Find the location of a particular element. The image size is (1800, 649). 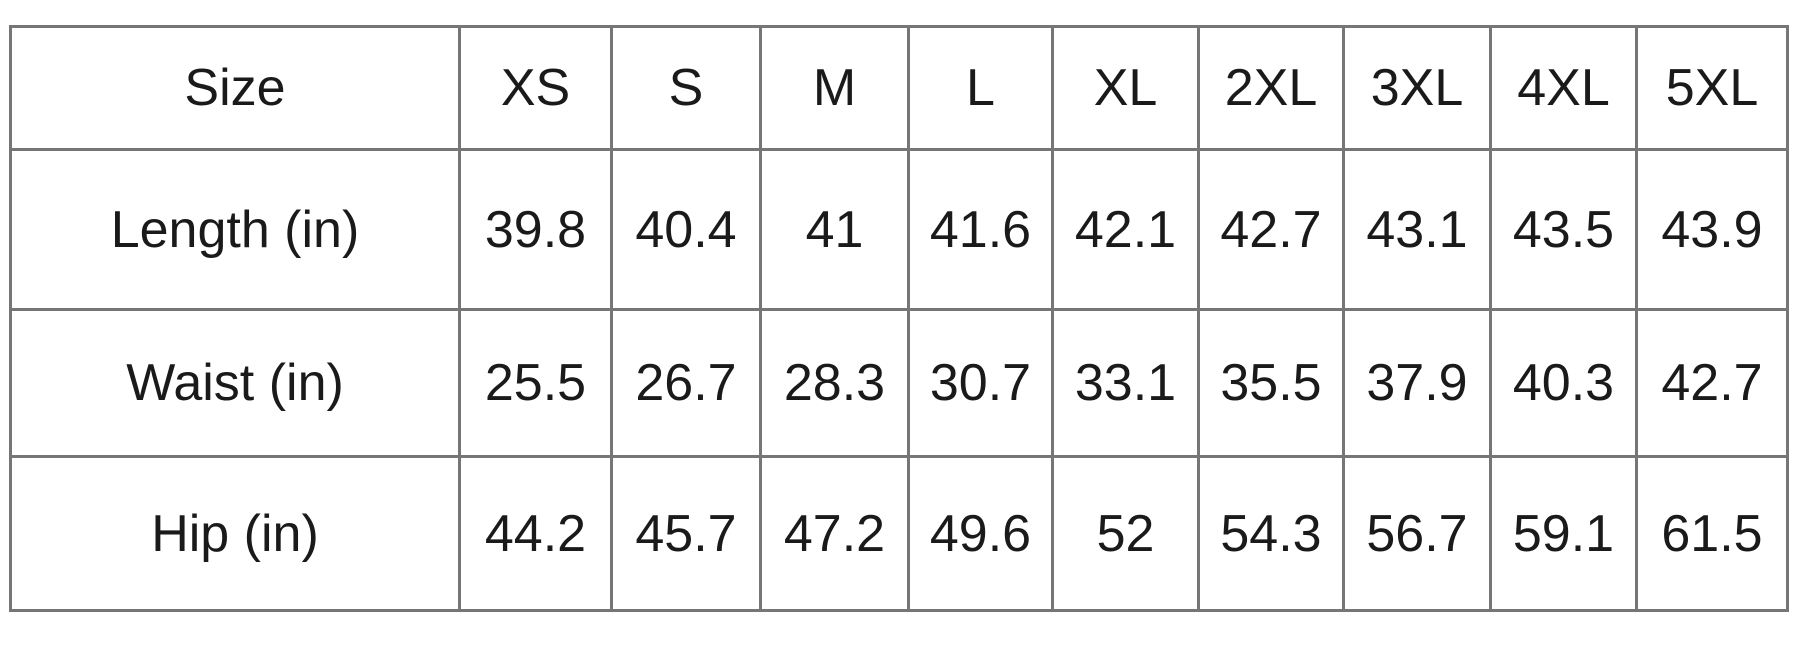

measurement-value-cell: 42.1 is located at coordinates (1125, 229).